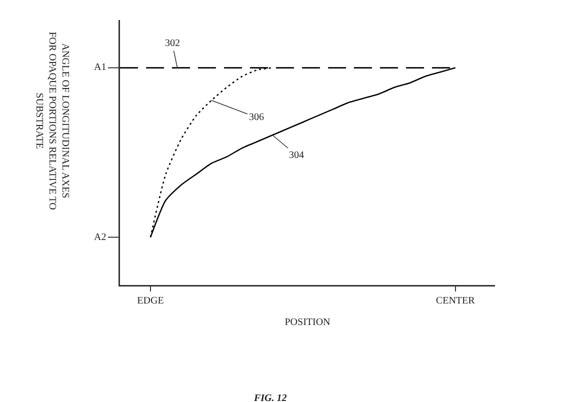 The image size is (563, 402). I want to click on text: A1, so click(100, 67).